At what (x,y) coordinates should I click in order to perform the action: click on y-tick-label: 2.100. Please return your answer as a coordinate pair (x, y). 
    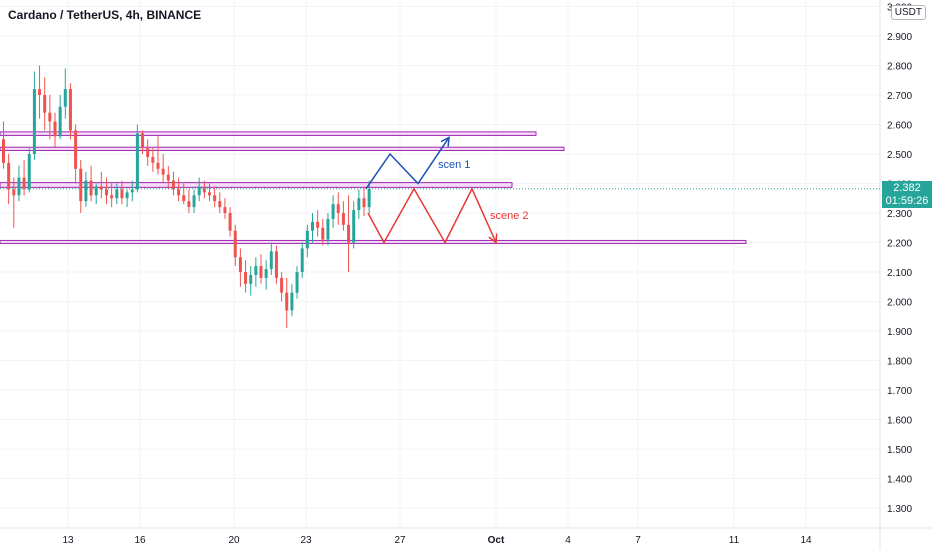
    Looking at the image, I should click on (899, 273).